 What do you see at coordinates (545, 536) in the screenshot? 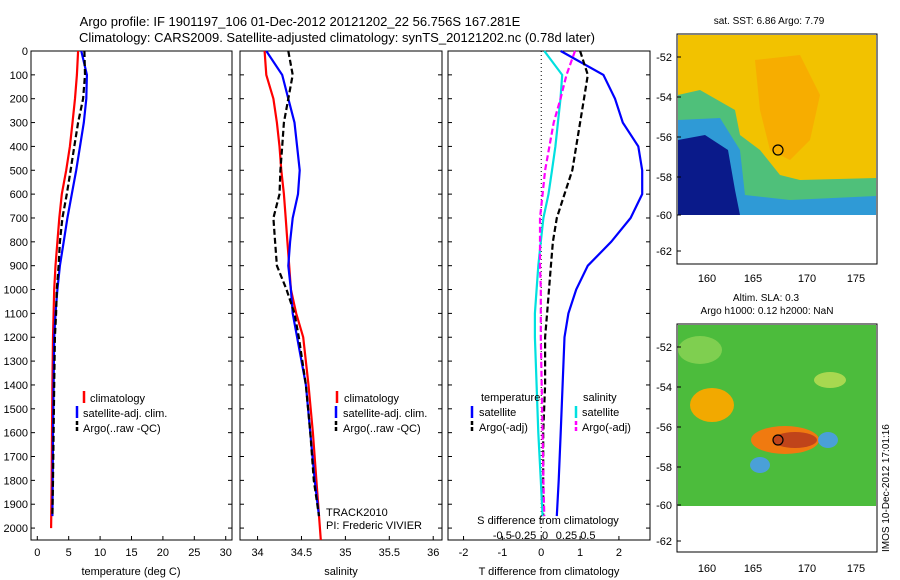
I see `s-tick-label: 0` at bounding box center [545, 536].